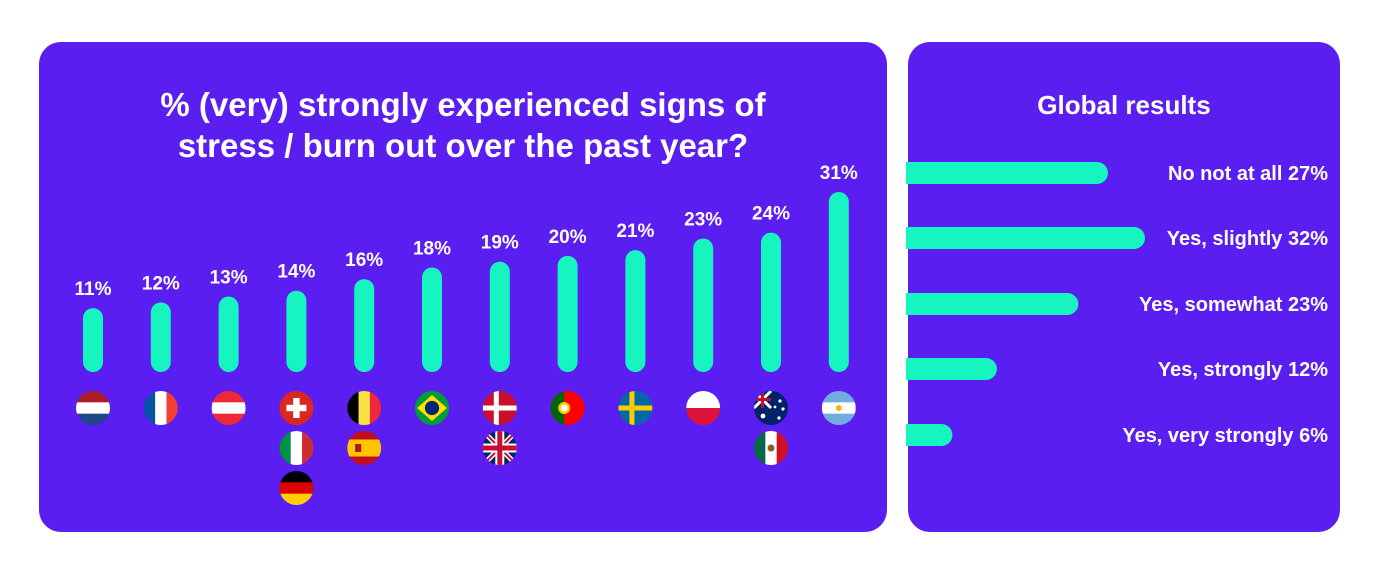 This screenshot has width=1380, height=575. I want to click on bar-value-label: 13%, so click(229, 278).